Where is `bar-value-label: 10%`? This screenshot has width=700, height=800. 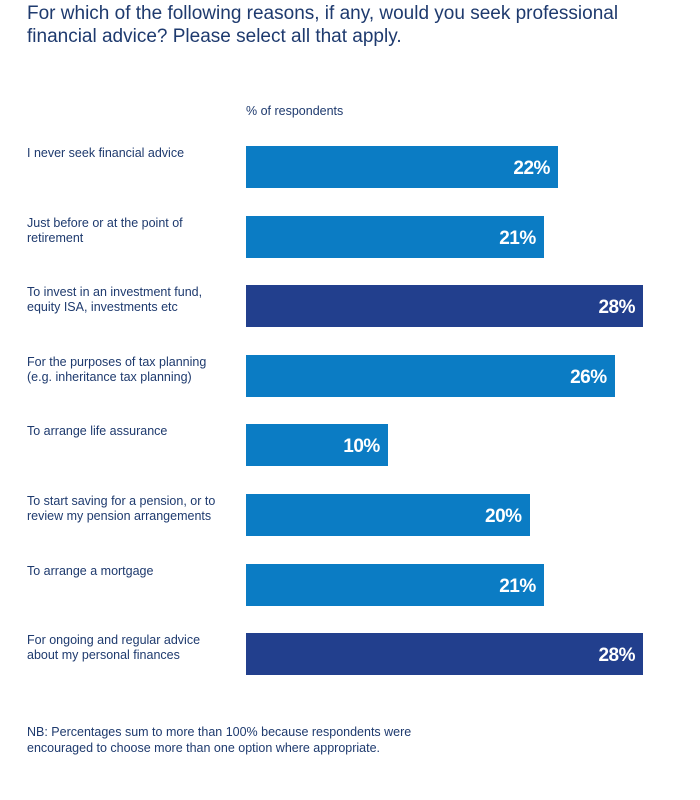
bar-value-label: 10% is located at coordinates (361, 447).